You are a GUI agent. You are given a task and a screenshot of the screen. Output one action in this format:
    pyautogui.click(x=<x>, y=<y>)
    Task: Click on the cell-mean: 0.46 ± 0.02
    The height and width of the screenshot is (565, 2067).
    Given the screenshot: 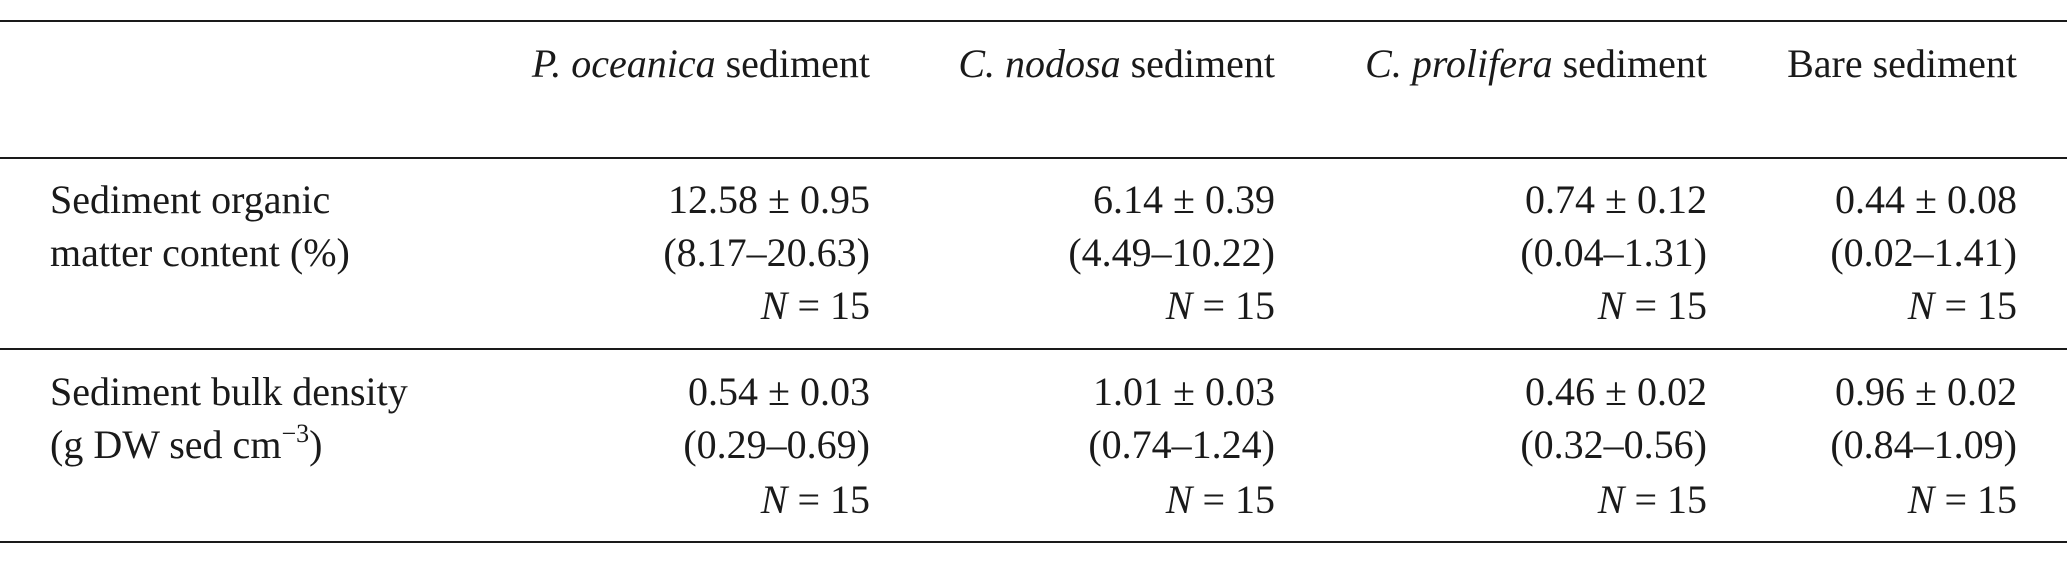 What is the action you would take?
    pyautogui.click(x=1616, y=391)
    